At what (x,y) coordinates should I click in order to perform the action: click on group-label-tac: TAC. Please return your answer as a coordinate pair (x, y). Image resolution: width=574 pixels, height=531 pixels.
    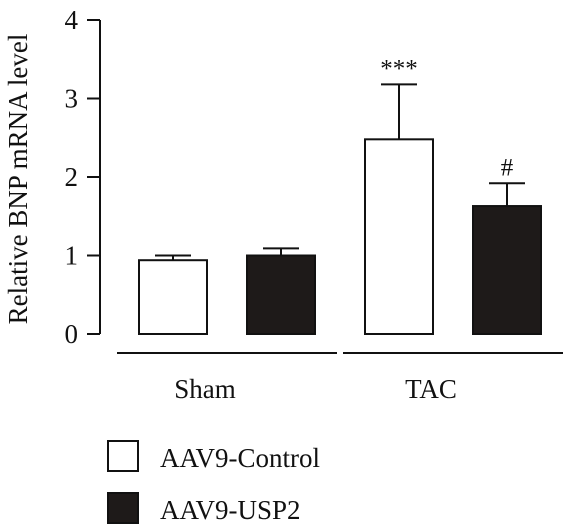
    Looking at the image, I should click on (431, 389).